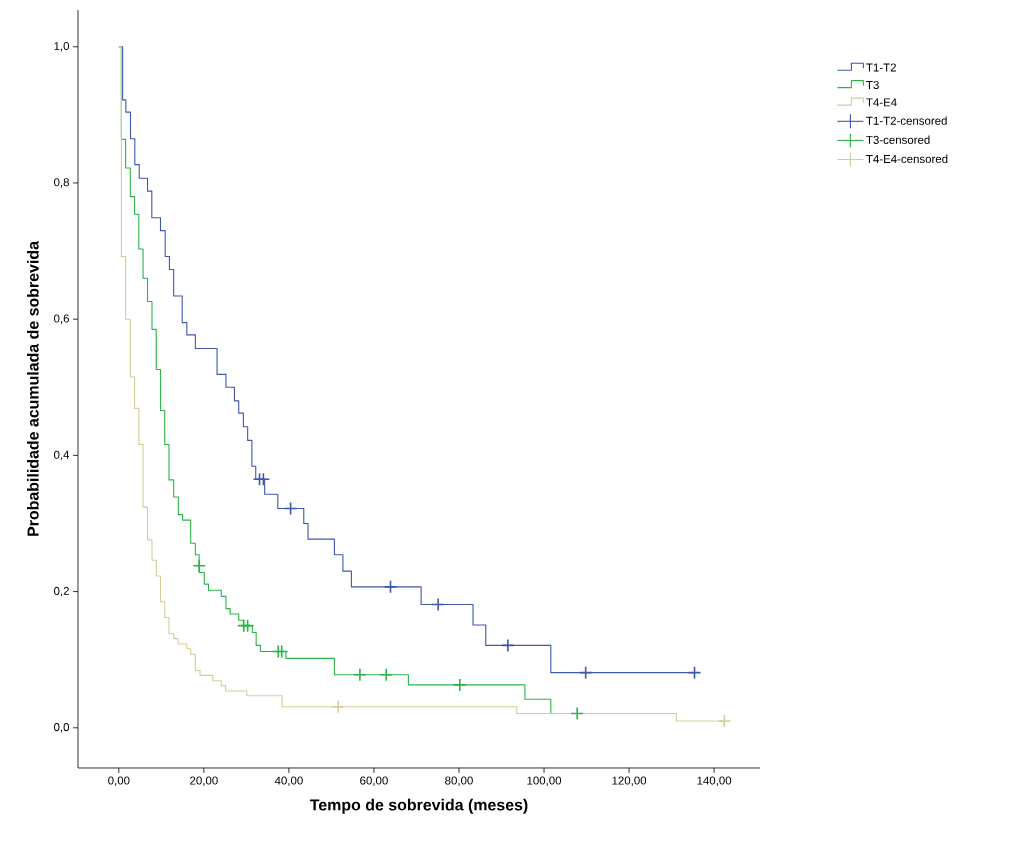 This screenshot has width=1013, height=847. Describe the element at coordinates (906, 120) in the screenshot. I see `legend-label: T1-T2-censored` at that location.